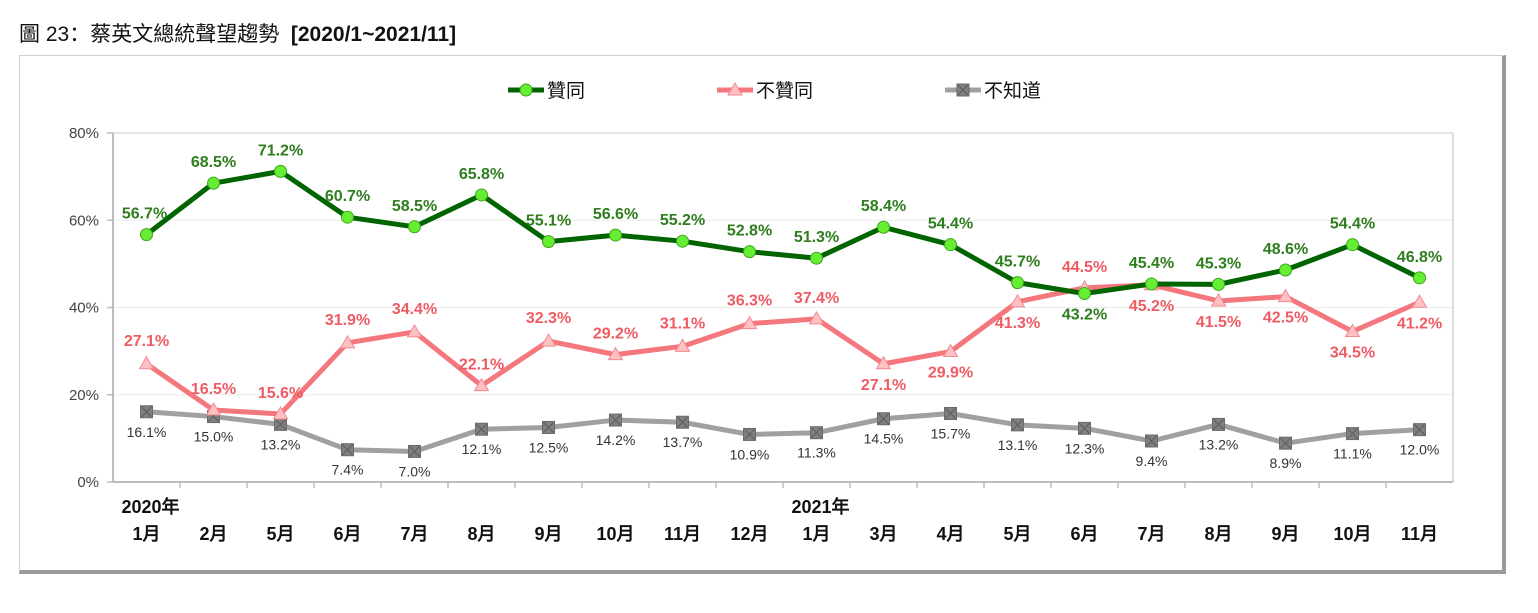 The width and height of the screenshot is (1538, 613). I want to click on y-tick-label: 80%, so click(84, 133).